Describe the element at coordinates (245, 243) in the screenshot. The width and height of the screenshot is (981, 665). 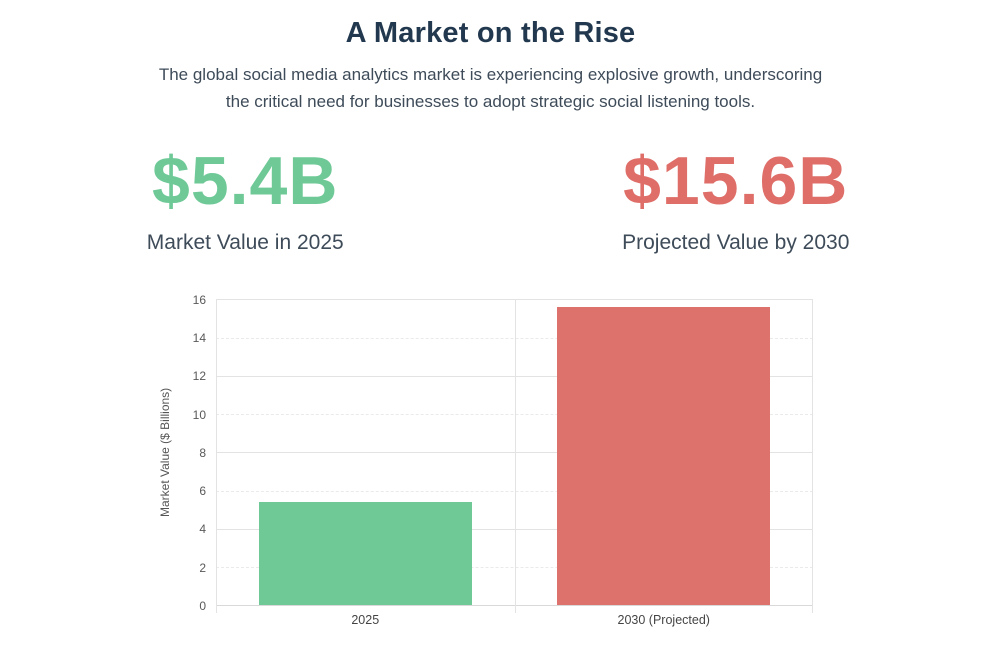
I see `stat-label-2025: Market Value in 2025` at that location.